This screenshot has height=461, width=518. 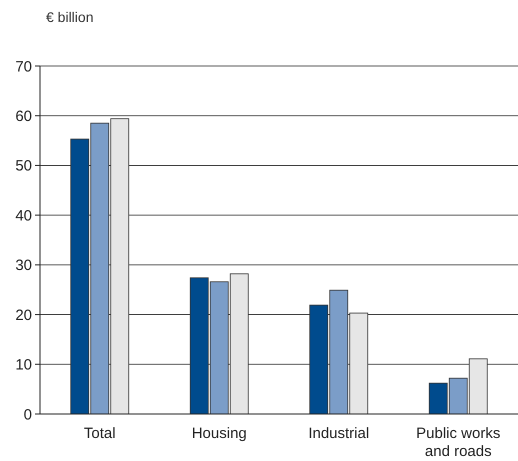 I want to click on x-tick-label: Total, so click(x=100, y=433).